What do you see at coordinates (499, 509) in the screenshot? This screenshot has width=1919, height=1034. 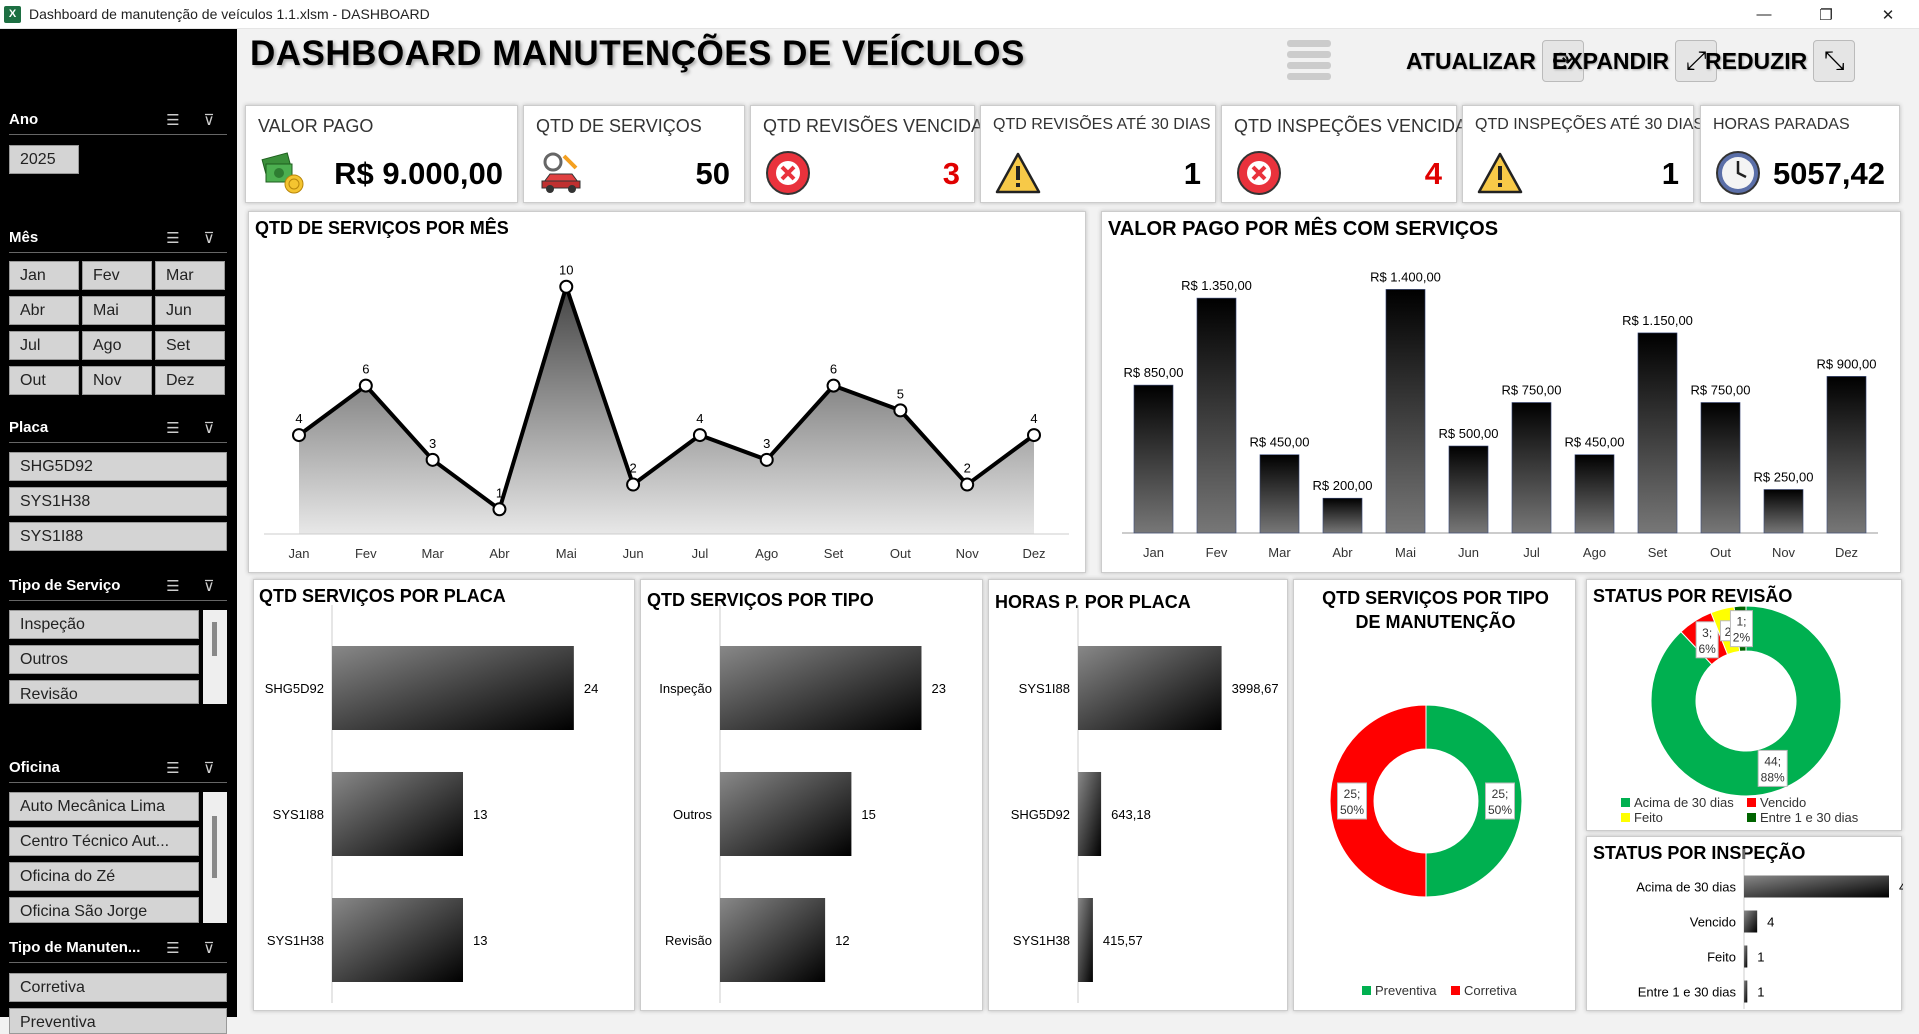 I see `data-point` at bounding box center [499, 509].